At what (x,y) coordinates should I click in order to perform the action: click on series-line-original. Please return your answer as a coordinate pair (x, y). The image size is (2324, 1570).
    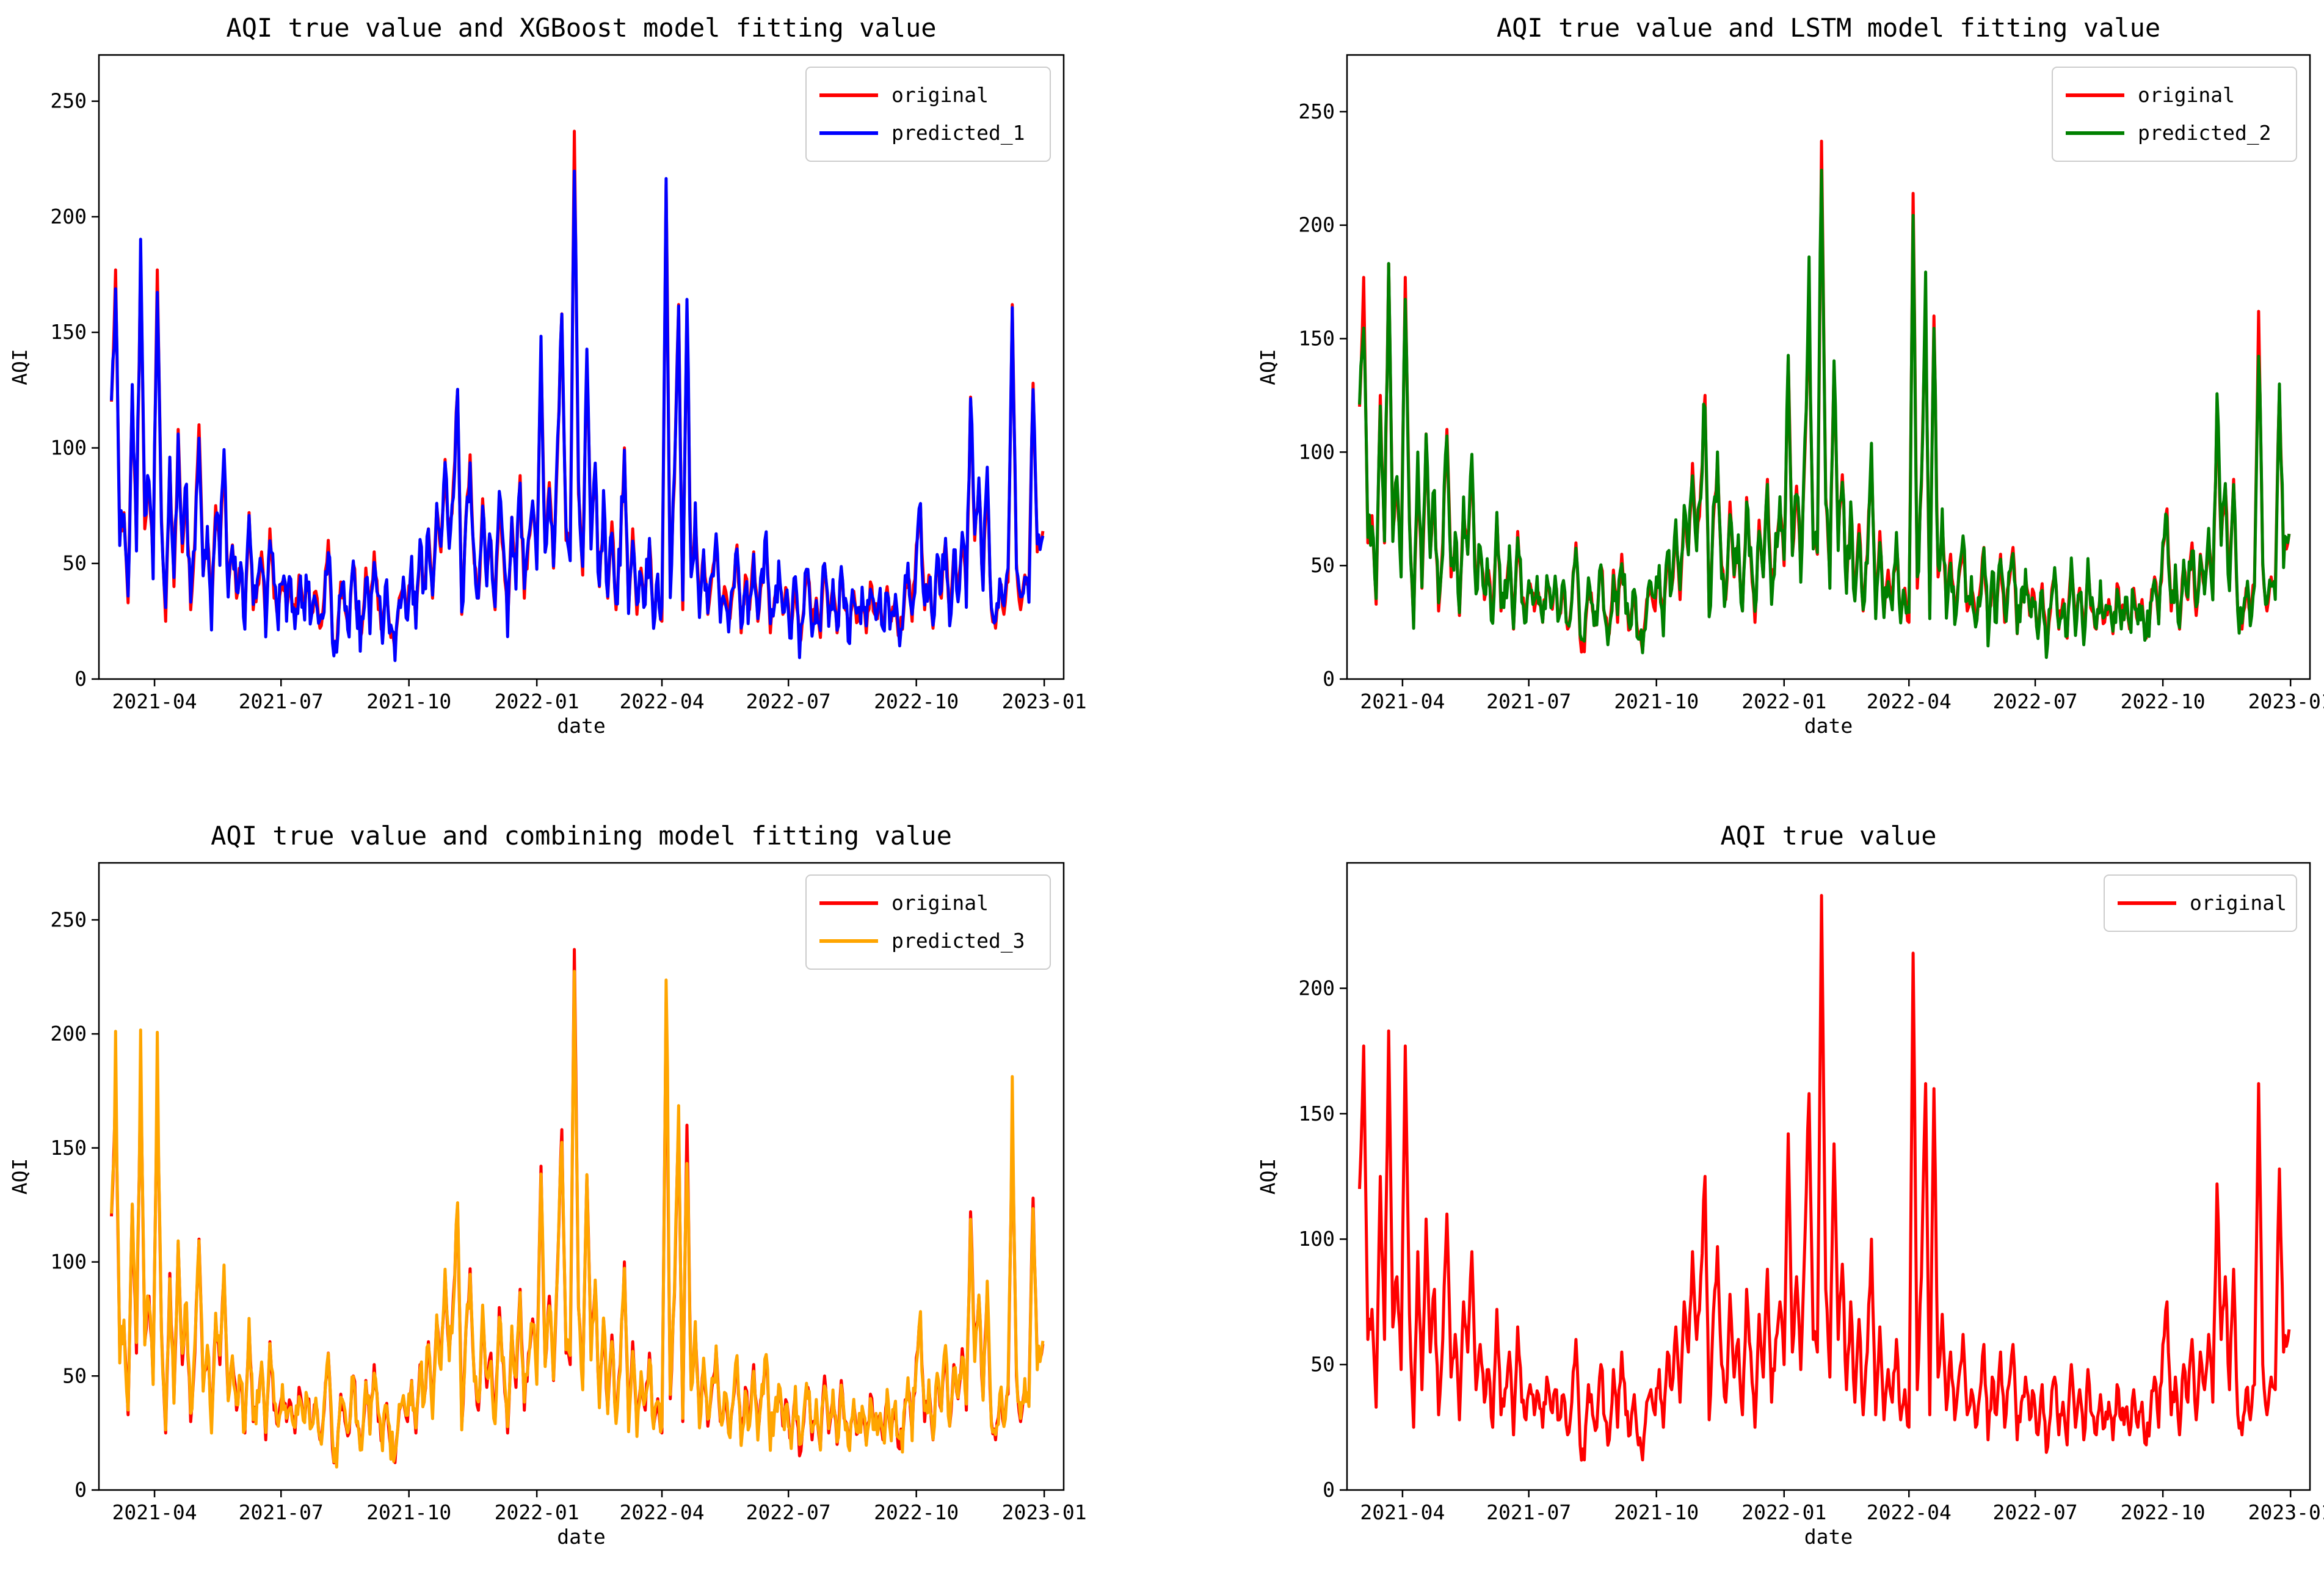
    Looking at the image, I should click on (1824, 1177).